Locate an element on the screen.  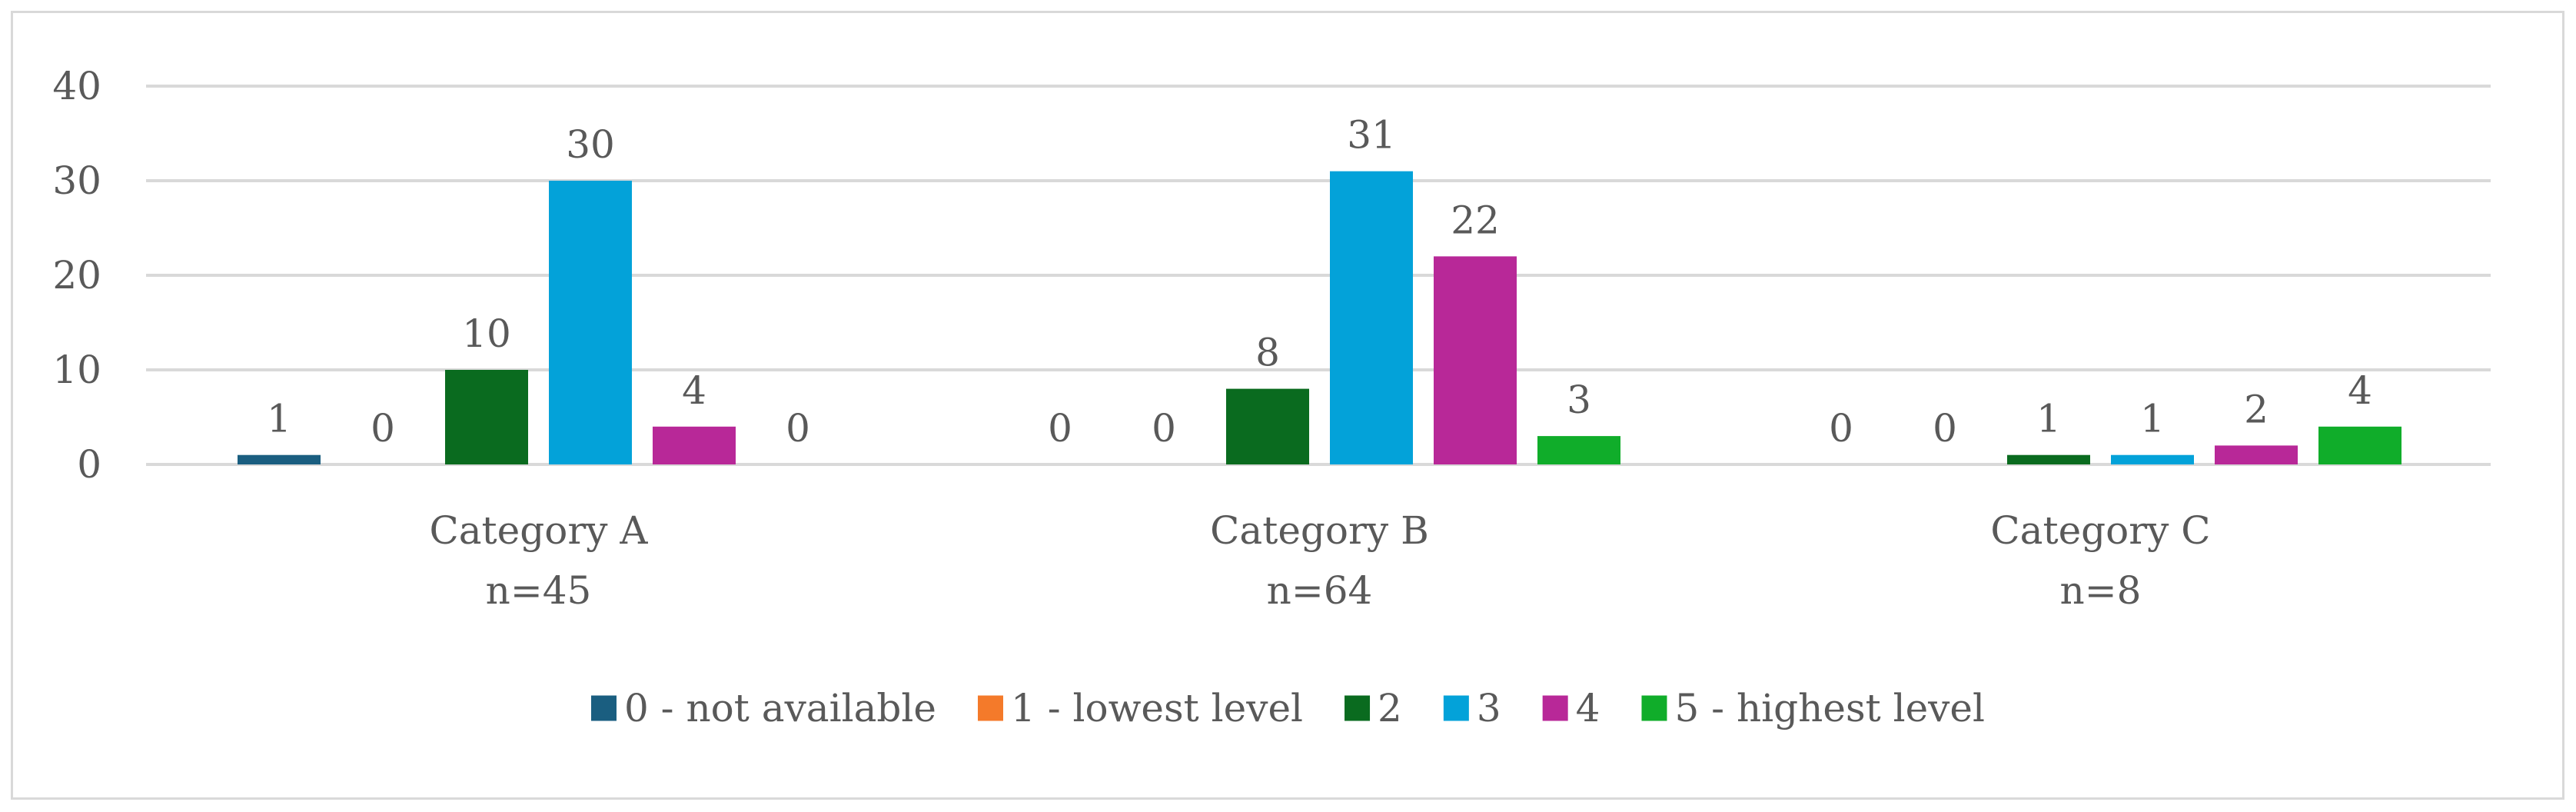
y-axis-ticks: 0 10 20 30 40 is located at coordinates (76, 275).